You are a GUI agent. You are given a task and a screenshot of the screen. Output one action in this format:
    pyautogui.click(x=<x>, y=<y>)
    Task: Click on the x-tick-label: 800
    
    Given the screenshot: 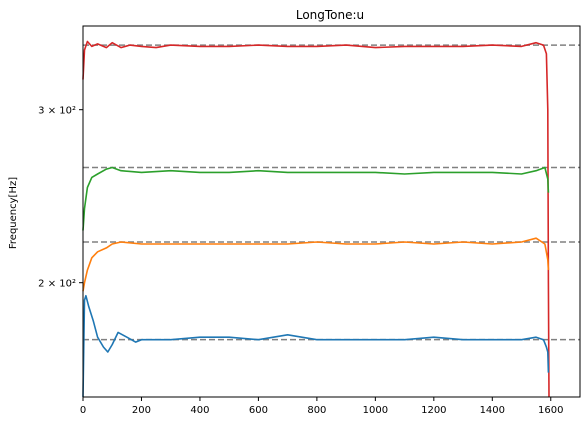 What is the action you would take?
    pyautogui.click(x=316, y=410)
    